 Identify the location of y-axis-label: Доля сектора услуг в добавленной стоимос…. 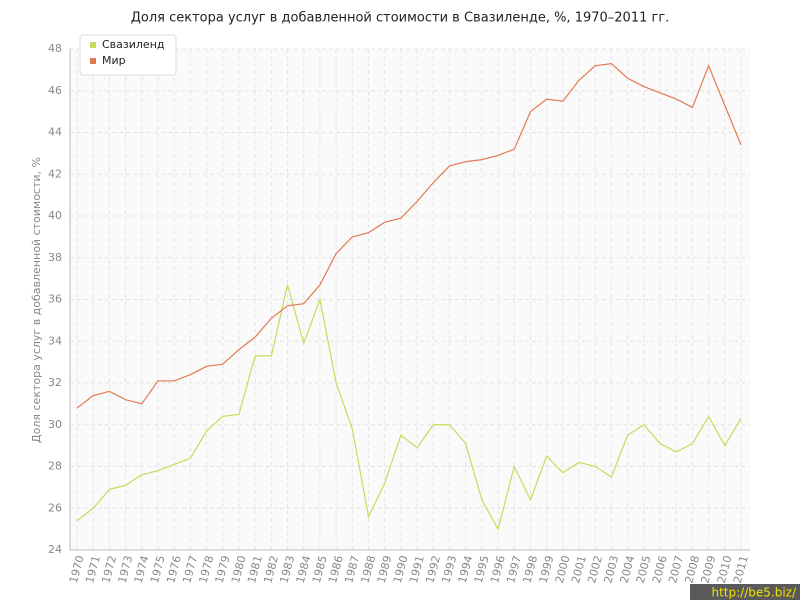
(36, 300).